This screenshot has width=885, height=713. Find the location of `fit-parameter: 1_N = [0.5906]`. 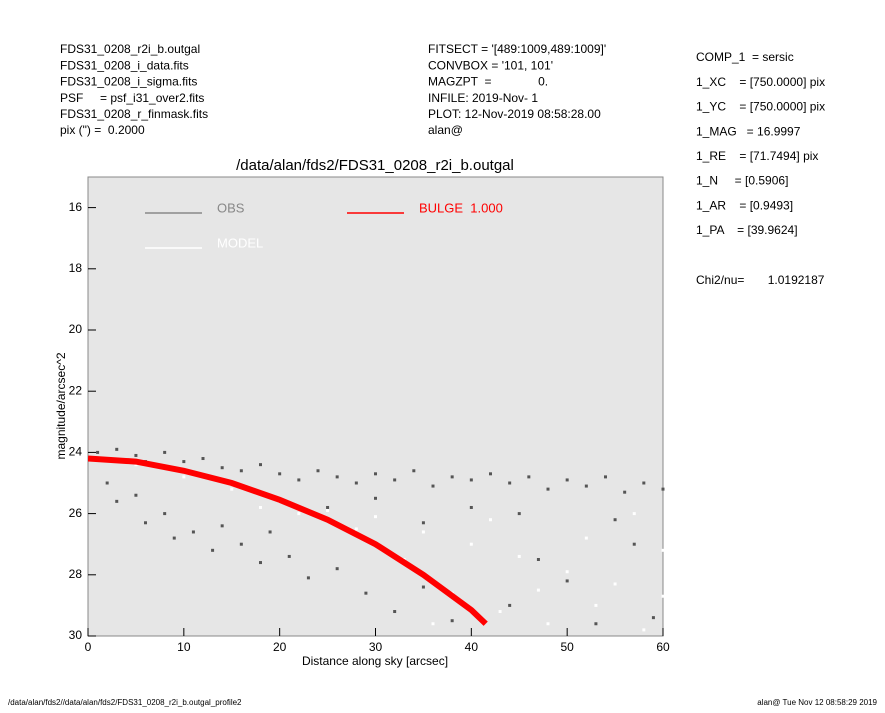

fit-parameter: 1_N = [0.5906] is located at coordinates (742, 181).